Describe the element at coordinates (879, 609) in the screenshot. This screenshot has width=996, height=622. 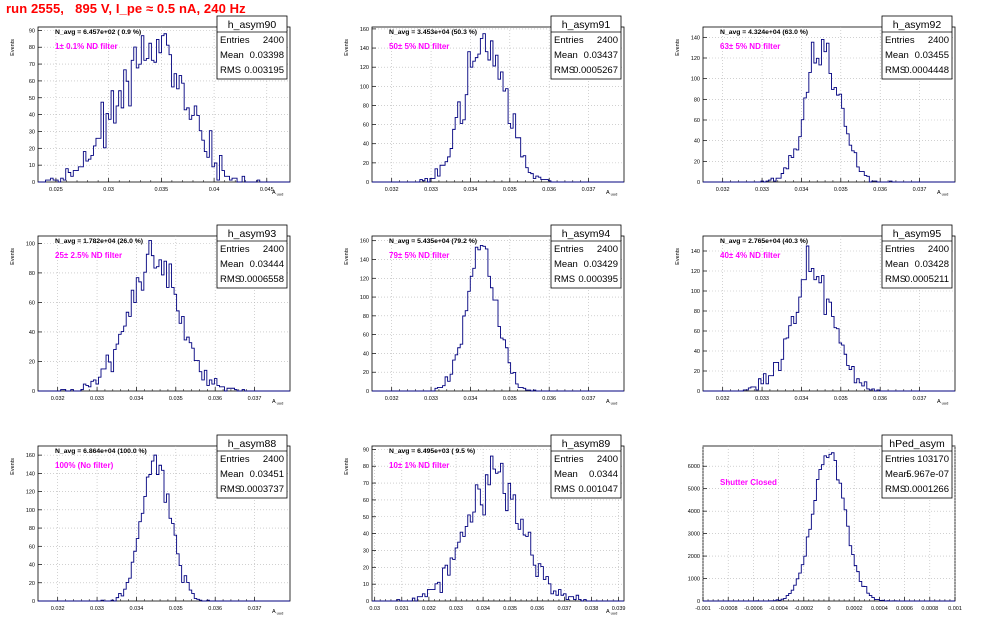
I see `x-tick-label: 0.0004` at that location.